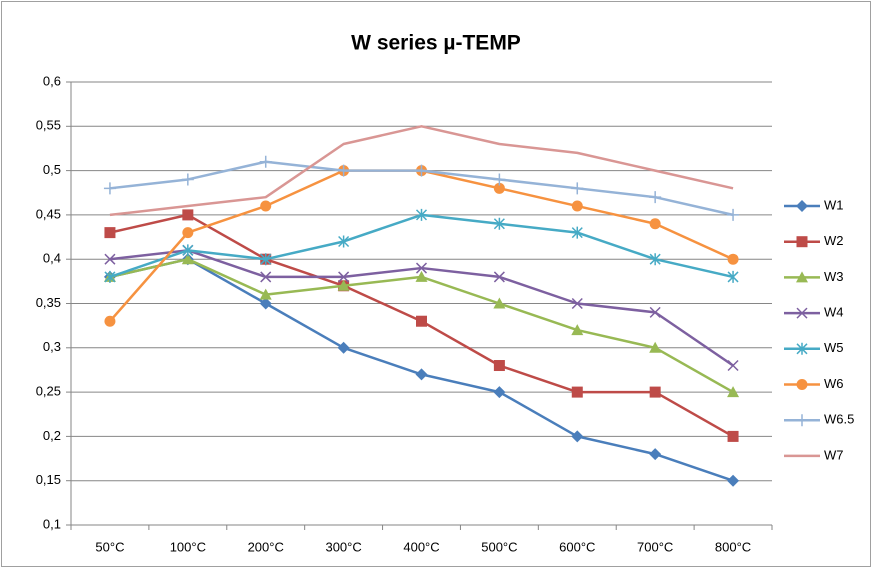 Image resolution: width=872 pixels, height=568 pixels. What do you see at coordinates (421, 546) in the screenshot?
I see `x-tick-label: 400°C` at bounding box center [421, 546].